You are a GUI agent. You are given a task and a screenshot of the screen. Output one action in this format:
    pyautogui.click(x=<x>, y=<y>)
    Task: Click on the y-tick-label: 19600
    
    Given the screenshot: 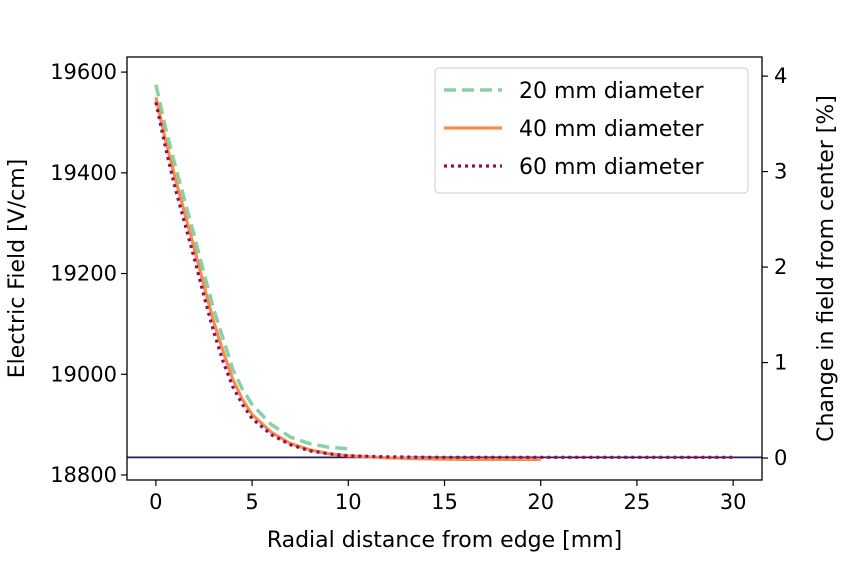 What is the action you would take?
    pyautogui.click(x=83, y=72)
    